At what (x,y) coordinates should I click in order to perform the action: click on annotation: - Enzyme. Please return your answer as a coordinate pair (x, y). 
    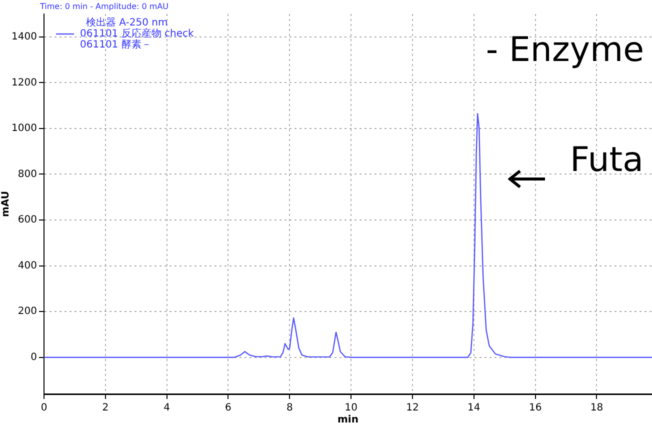
    Looking at the image, I should click on (565, 50).